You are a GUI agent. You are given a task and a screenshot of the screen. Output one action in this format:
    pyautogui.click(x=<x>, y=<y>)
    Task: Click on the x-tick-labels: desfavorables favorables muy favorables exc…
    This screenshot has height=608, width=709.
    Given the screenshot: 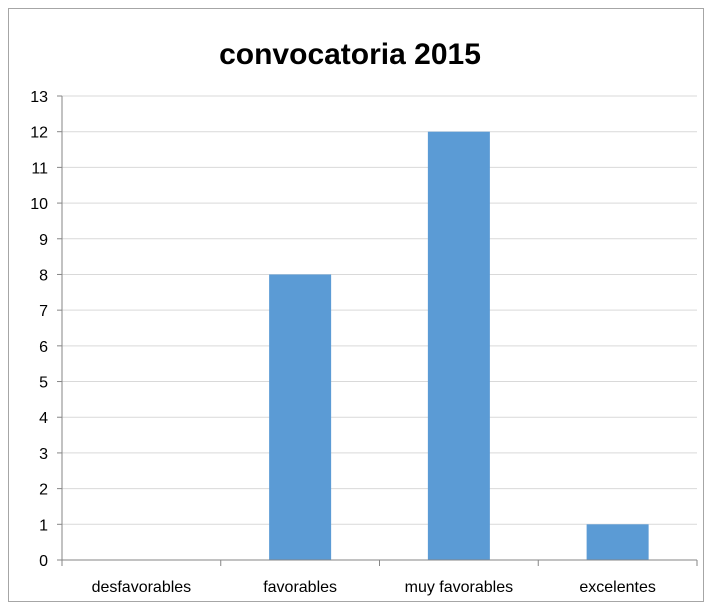 What is the action you would take?
    pyautogui.click(x=374, y=587)
    